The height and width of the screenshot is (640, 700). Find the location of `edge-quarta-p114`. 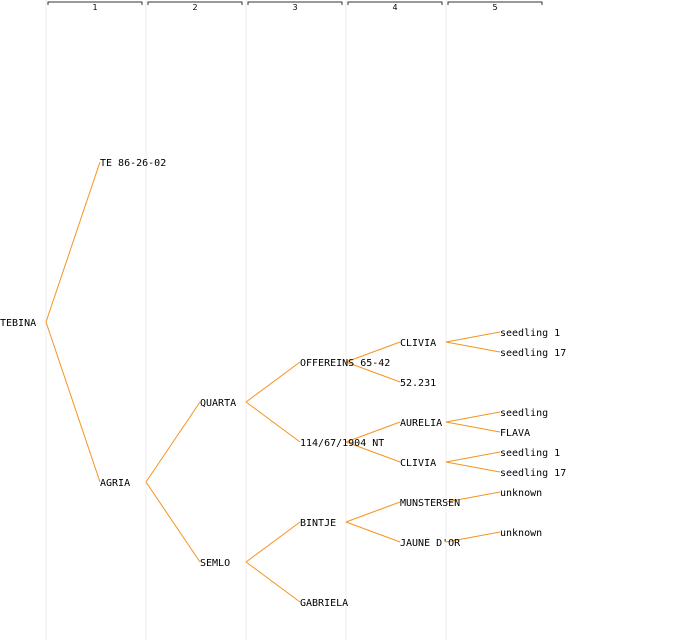

edge-quarta-p114 is located at coordinates (273, 422).